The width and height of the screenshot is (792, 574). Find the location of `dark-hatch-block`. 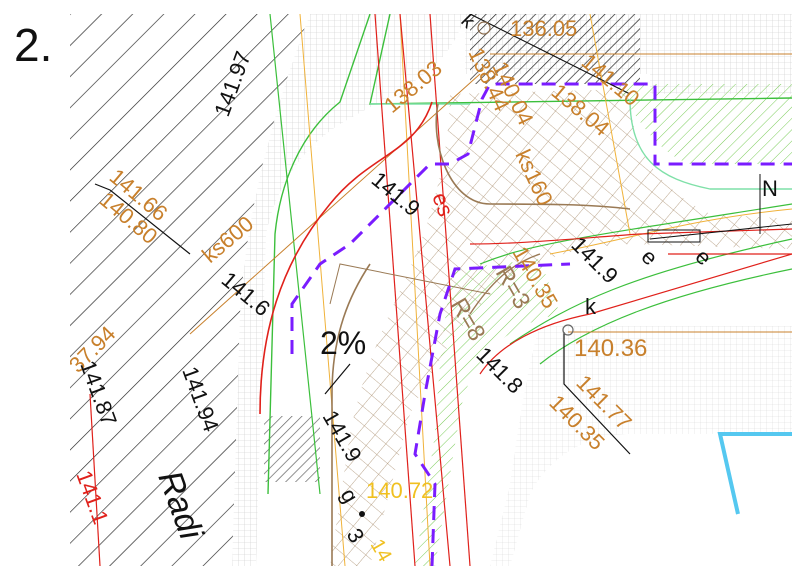

dark-hatch-block is located at coordinates (555, 49).